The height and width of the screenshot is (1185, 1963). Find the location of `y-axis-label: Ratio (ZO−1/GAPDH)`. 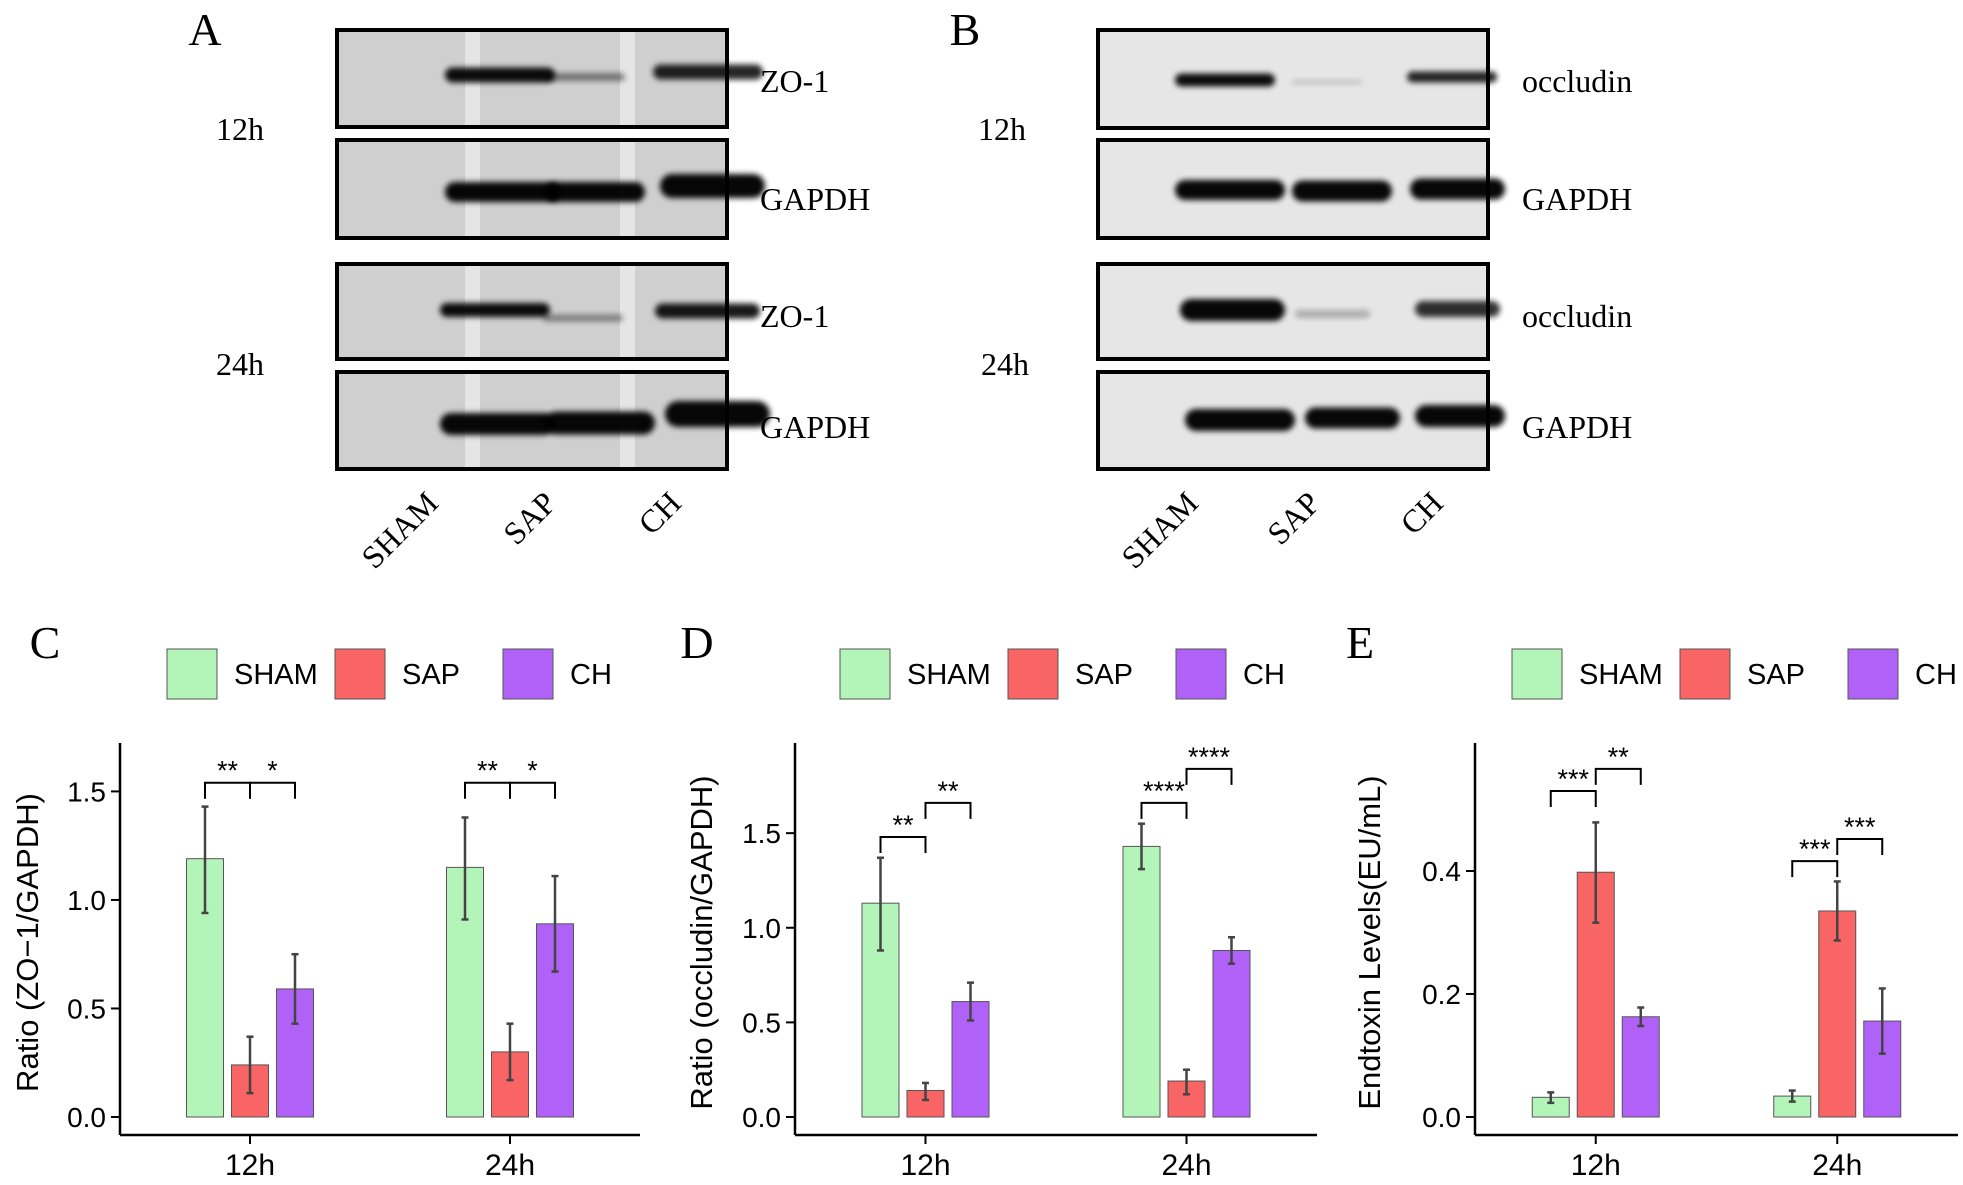

y-axis-label: Ratio (ZO−1/GAPDH) is located at coordinates (27, 942).